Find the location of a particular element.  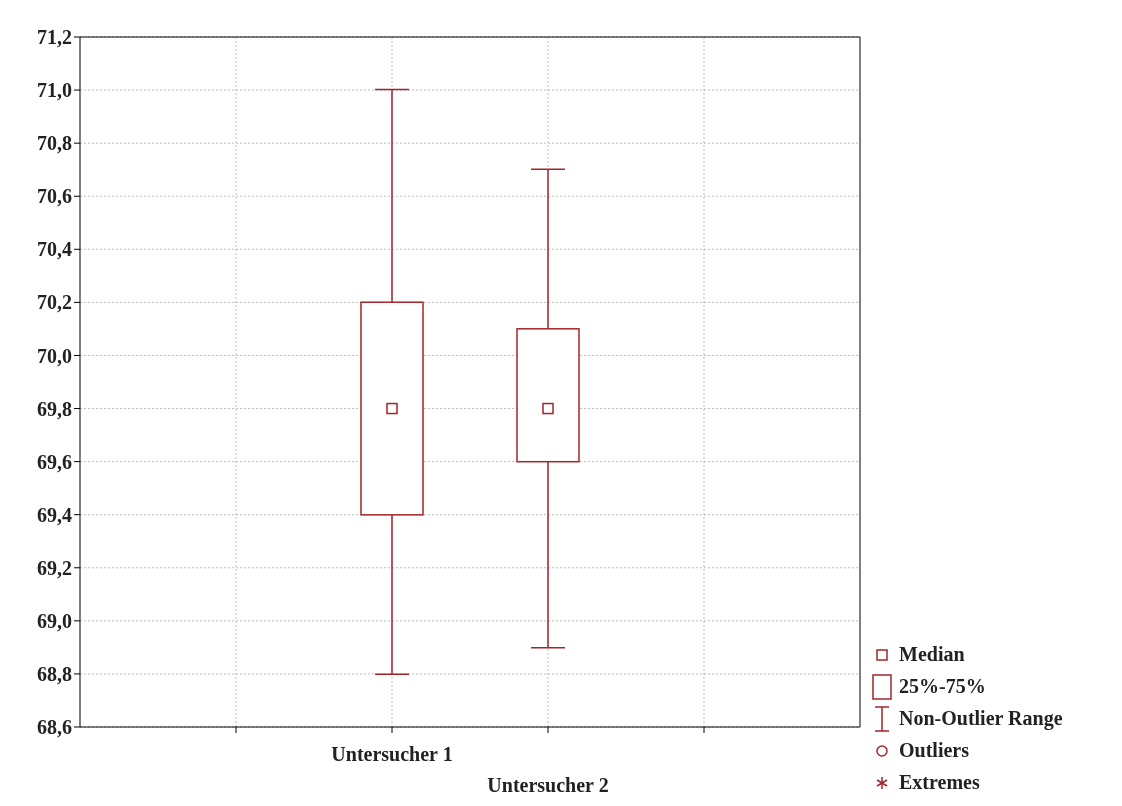

y-tick-label: 69,2 is located at coordinates (54, 567).